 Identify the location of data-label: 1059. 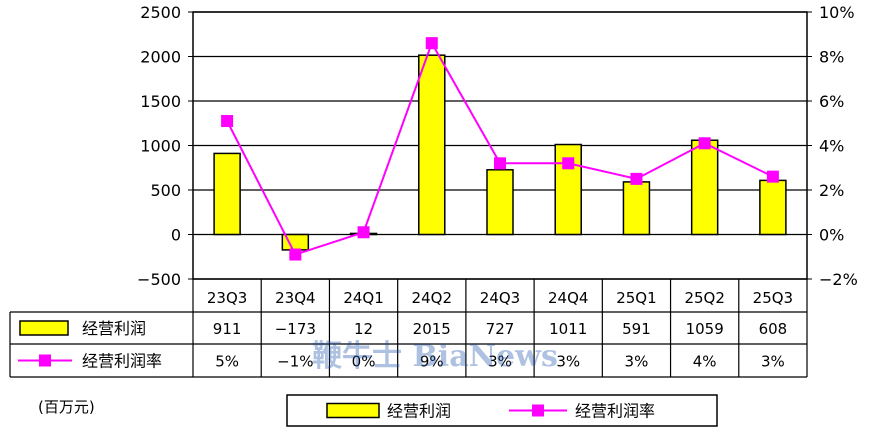
(705, 329).